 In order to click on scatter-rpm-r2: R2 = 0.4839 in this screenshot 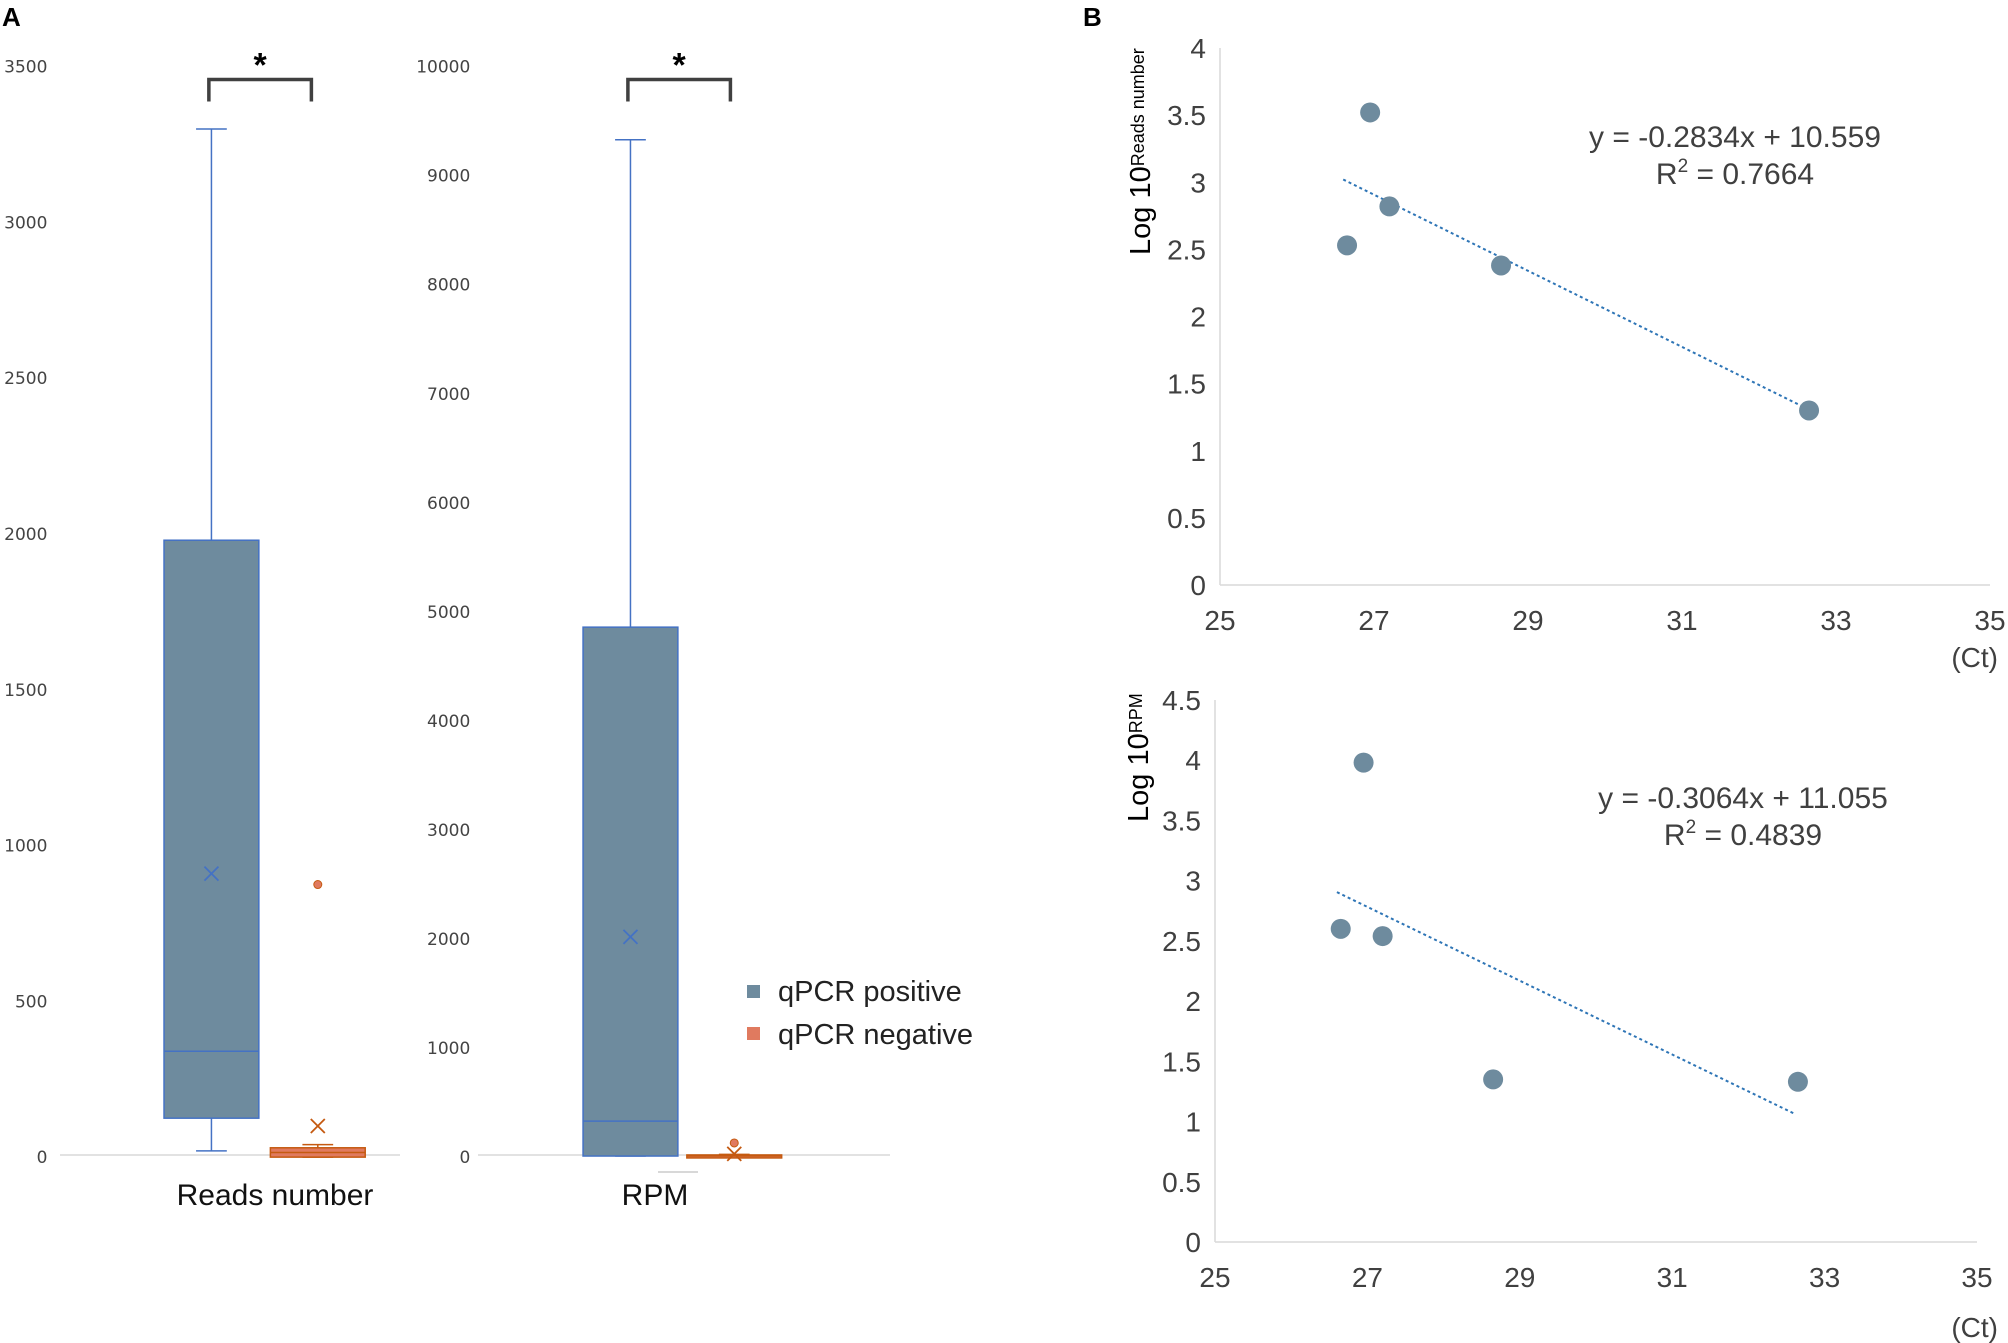, I will do `click(1743, 834)`.